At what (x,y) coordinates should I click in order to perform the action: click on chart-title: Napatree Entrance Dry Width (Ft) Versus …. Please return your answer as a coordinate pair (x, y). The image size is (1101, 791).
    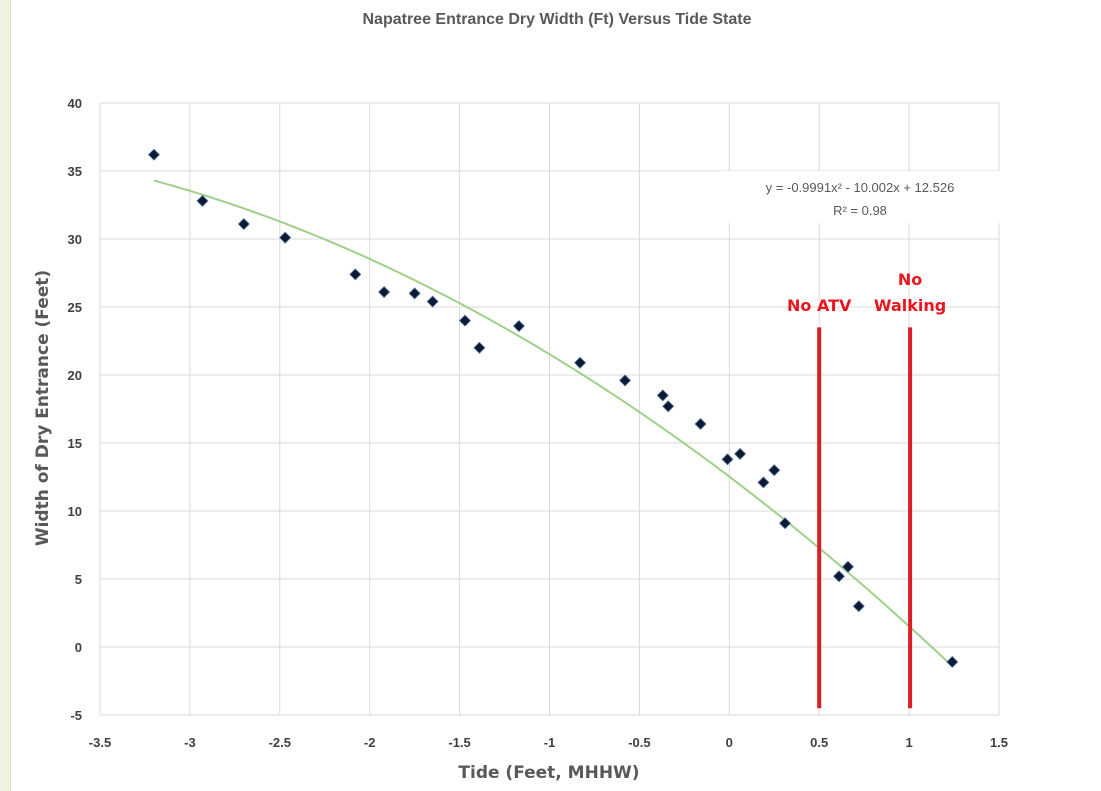
    Looking at the image, I should click on (557, 19).